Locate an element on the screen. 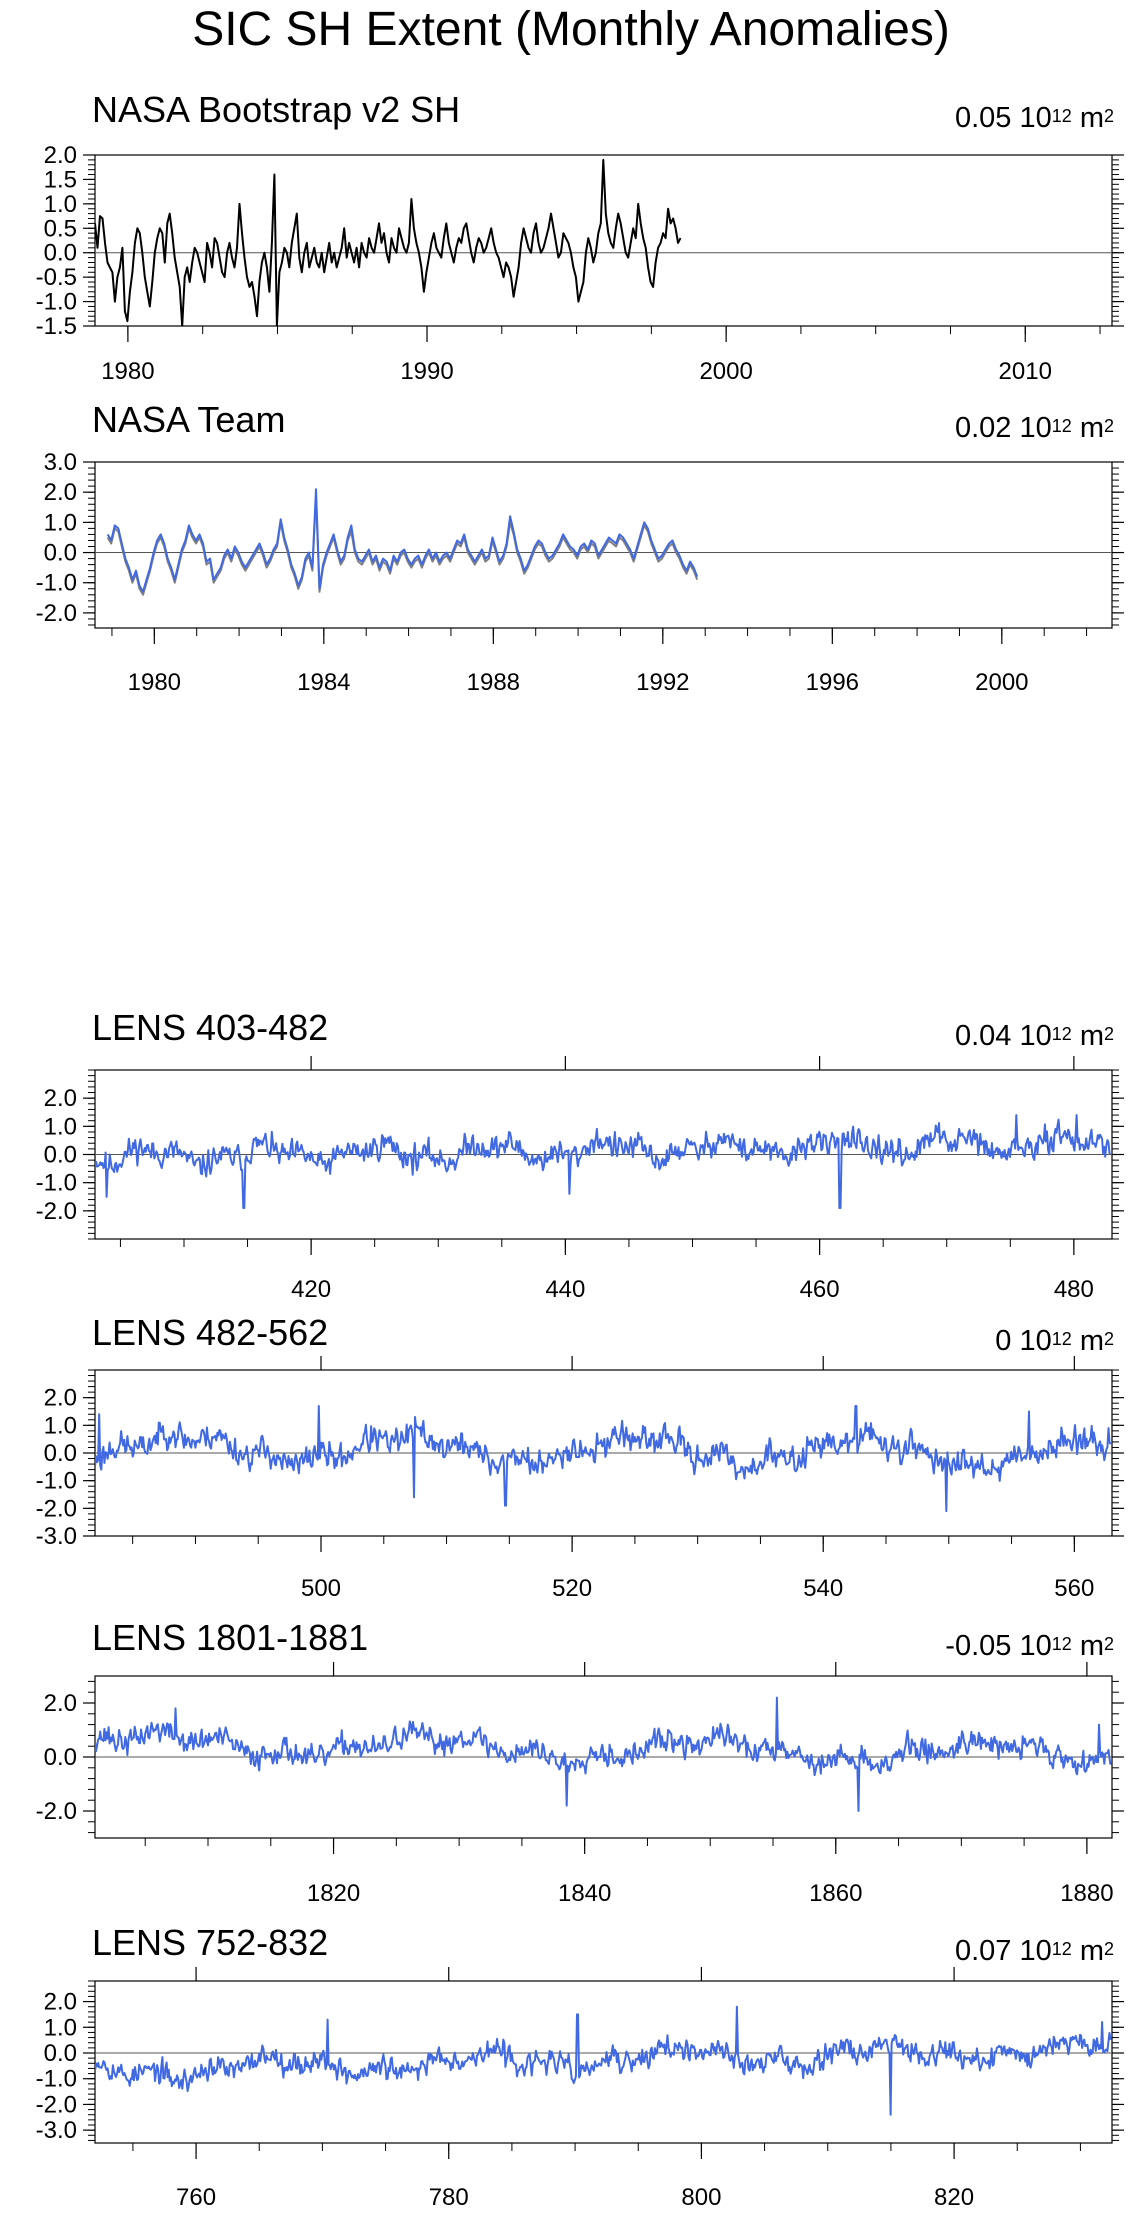 Image resolution: width=1142 pixels, height=2215 pixels. y-tick-label: -1.5 is located at coordinates (56, 326).